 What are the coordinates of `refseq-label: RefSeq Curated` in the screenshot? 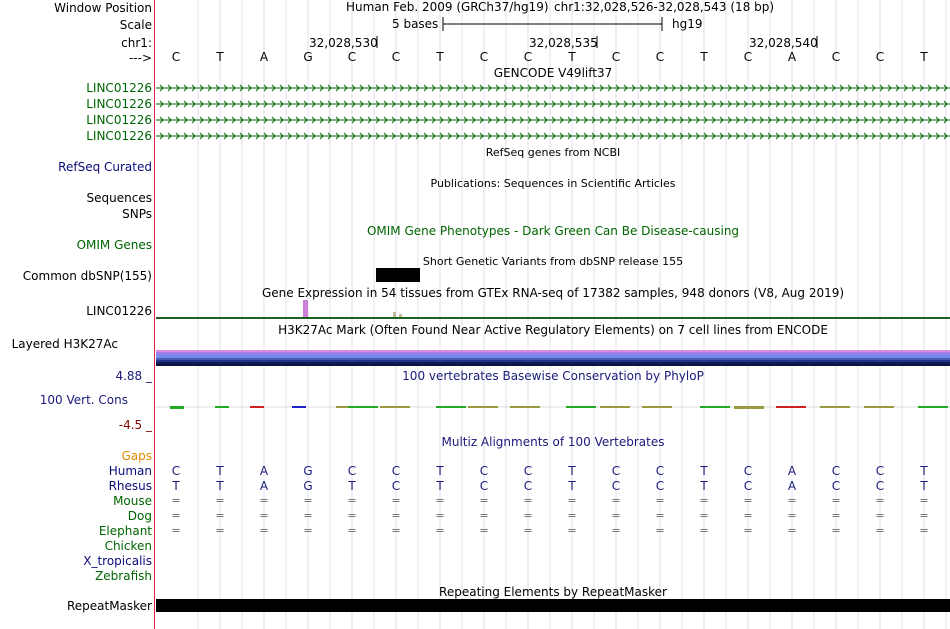 It's located at (105, 167).